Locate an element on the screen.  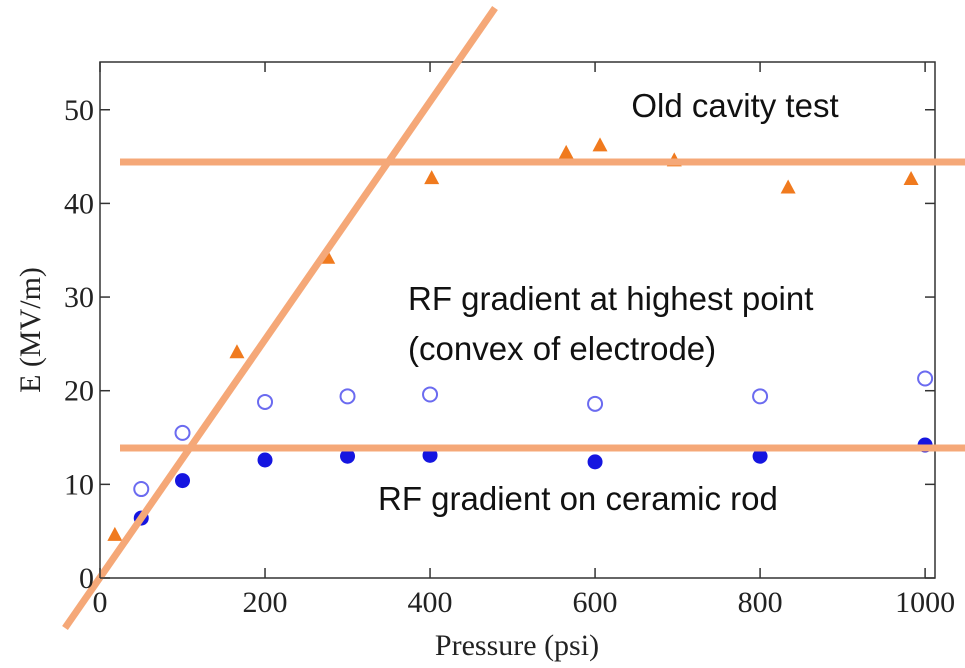
annotation: RF gradient on ceramic rod is located at coordinates (578, 498).